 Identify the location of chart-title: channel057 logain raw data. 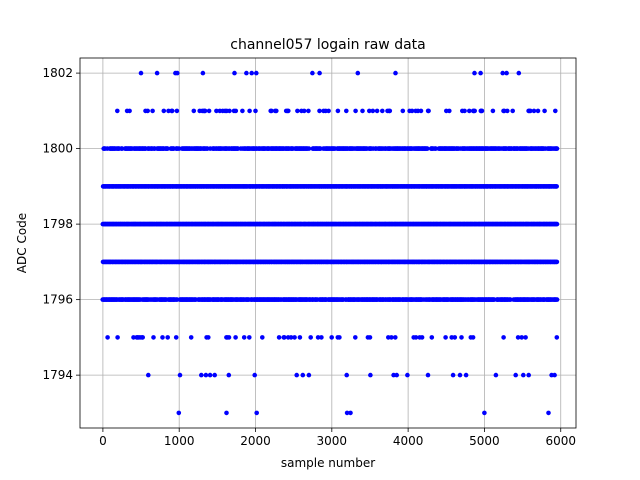
(327, 45).